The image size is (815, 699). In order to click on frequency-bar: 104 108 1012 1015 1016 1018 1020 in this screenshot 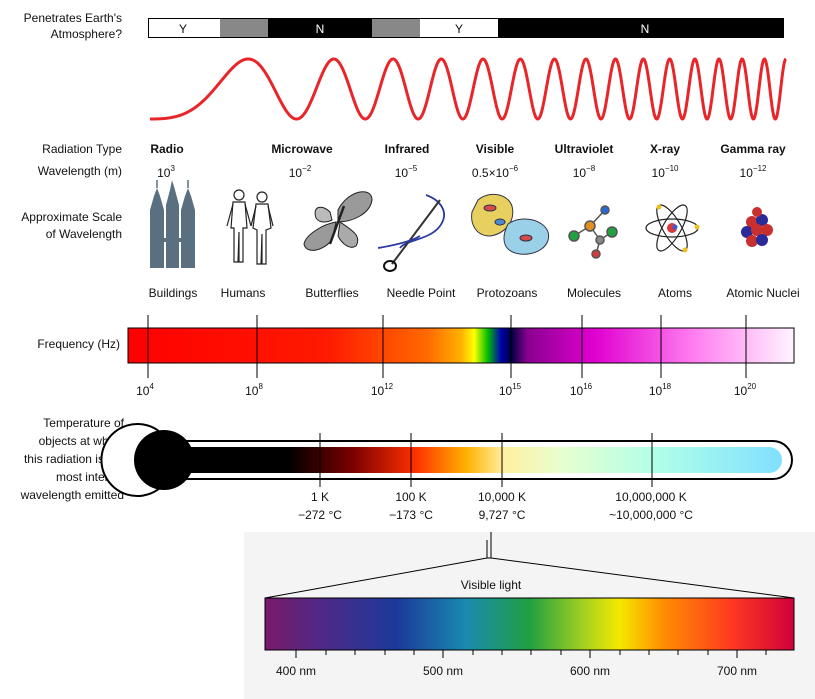, I will do `click(461, 356)`.